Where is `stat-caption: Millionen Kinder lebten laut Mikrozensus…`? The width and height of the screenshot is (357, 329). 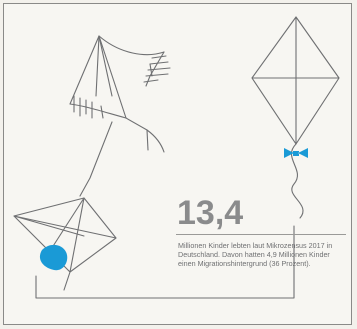
stat-caption: Millionen Kinder lebten laut Mikrozensus… is located at coordinates (255, 255).